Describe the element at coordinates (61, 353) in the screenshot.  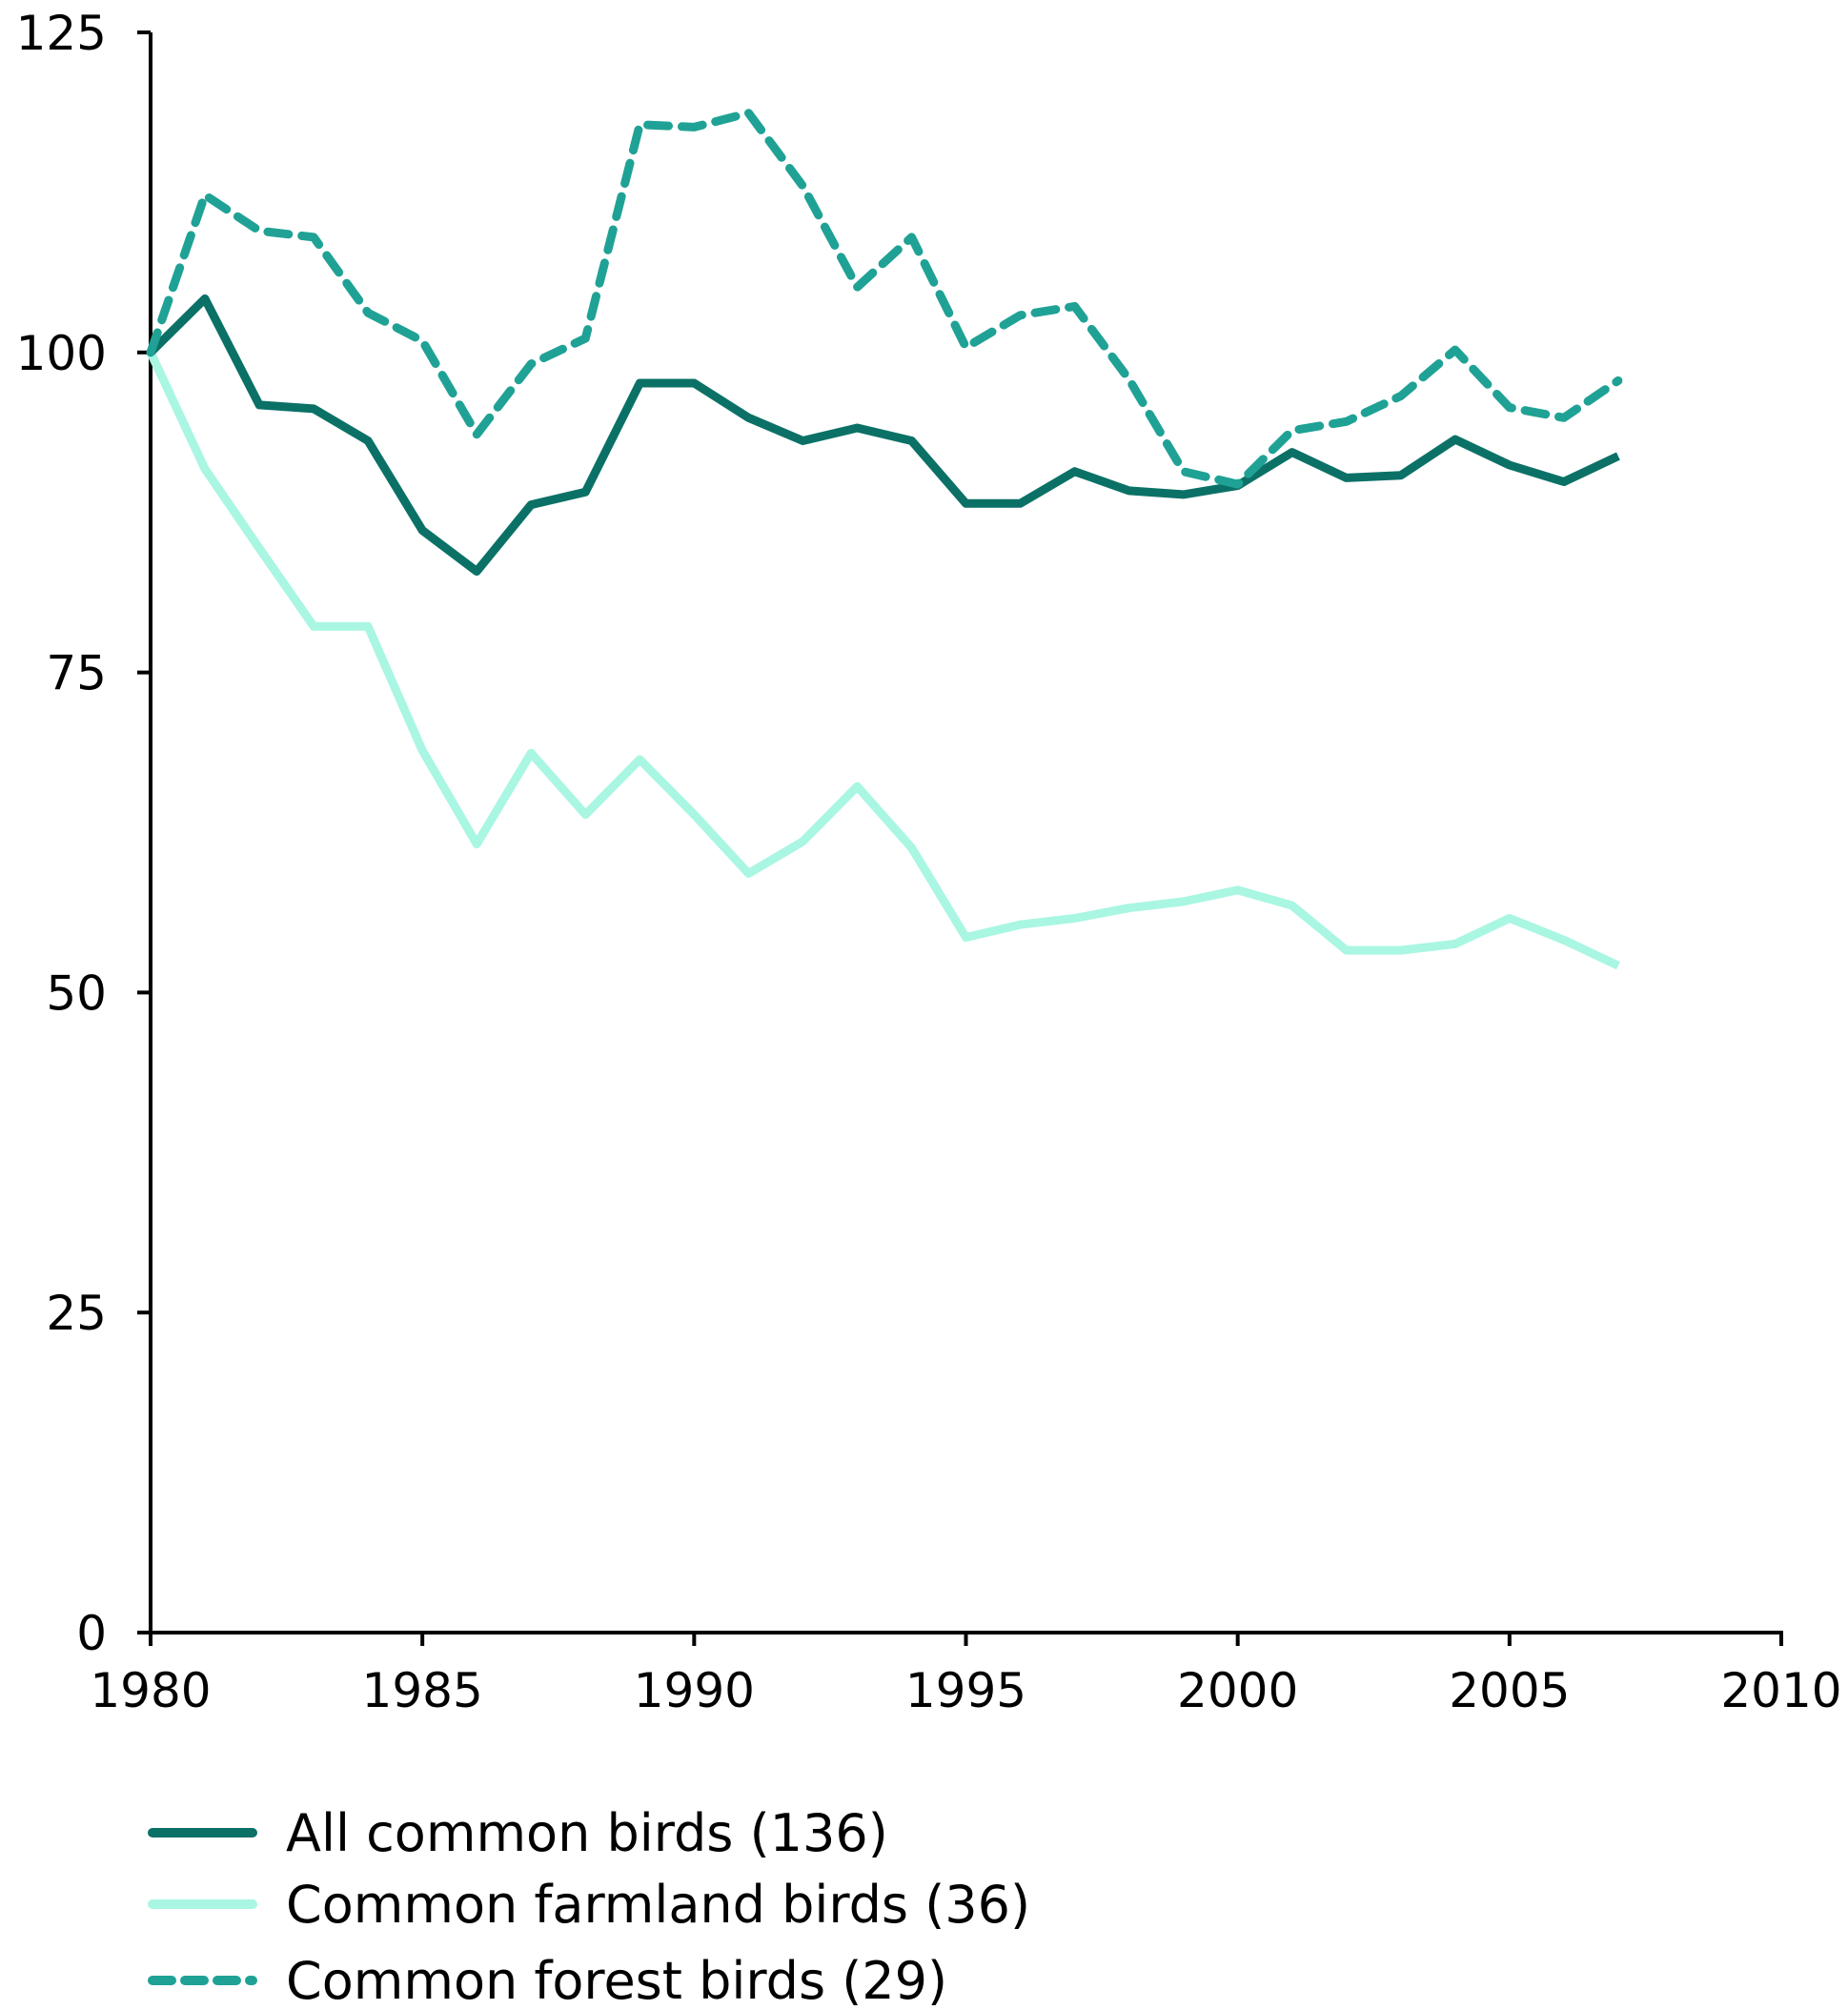
I see `y-tick-label: 100` at that location.